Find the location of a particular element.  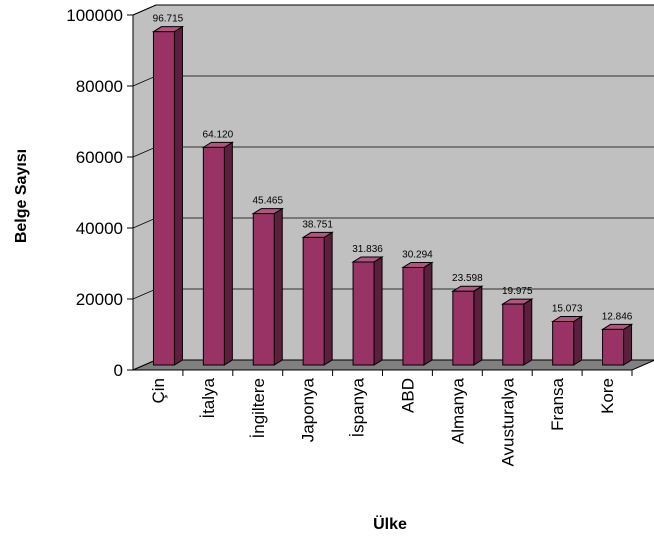

x-axis-title: Ülke is located at coordinates (390, 523).